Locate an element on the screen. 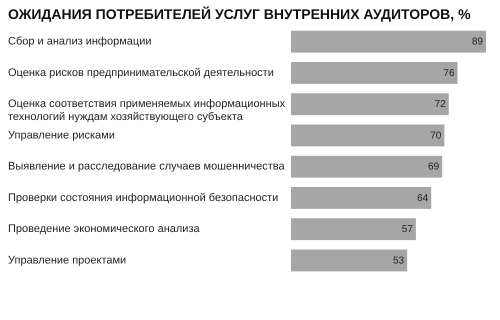  data-label: 72 is located at coordinates (440, 104).